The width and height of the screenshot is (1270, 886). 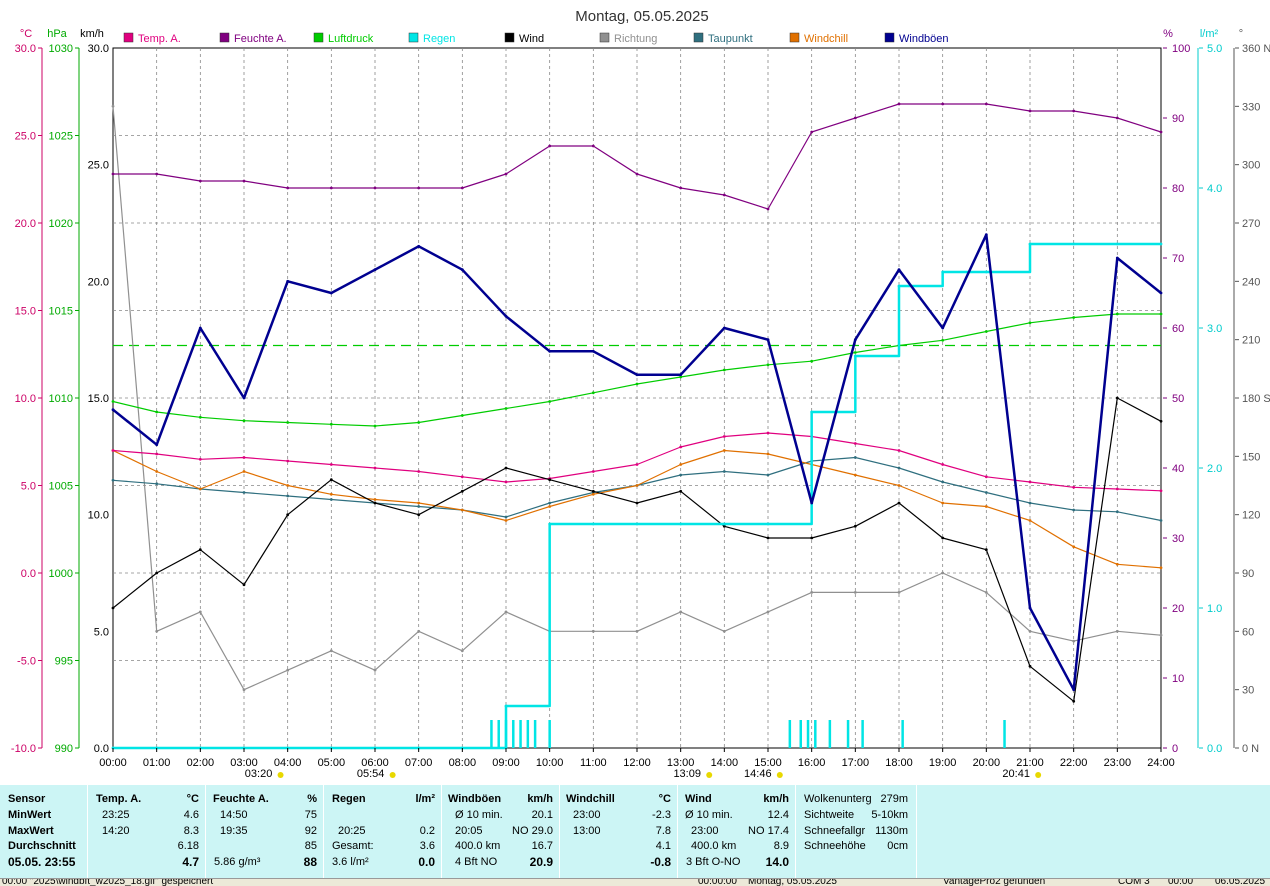 What do you see at coordinates (812, 763) in the screenshot?
I see `x-tick-label: 16:00` at bounding box center [812, 763].